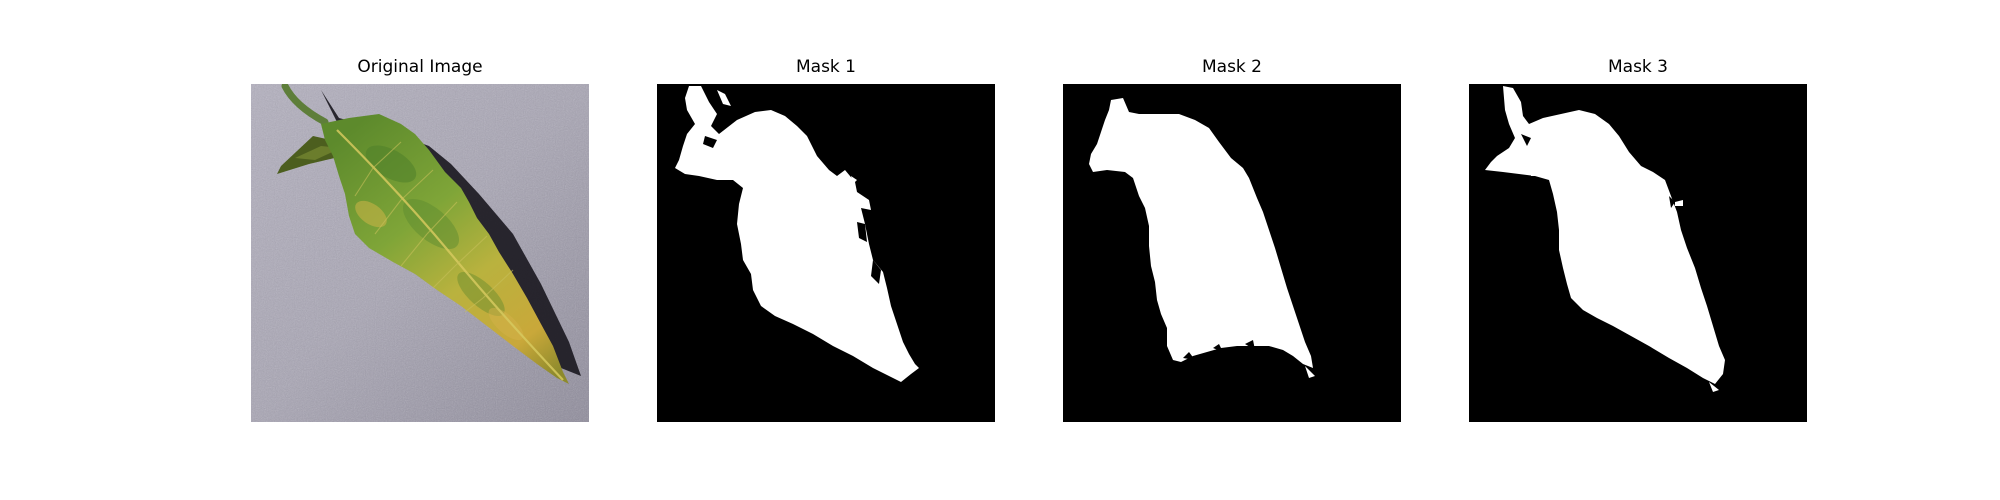 This screenshot has width=2000, height=500. Describe the element at coordinates (1637, 67) in the screenshot. I see `mask-3-title: Mask 3` at that location.